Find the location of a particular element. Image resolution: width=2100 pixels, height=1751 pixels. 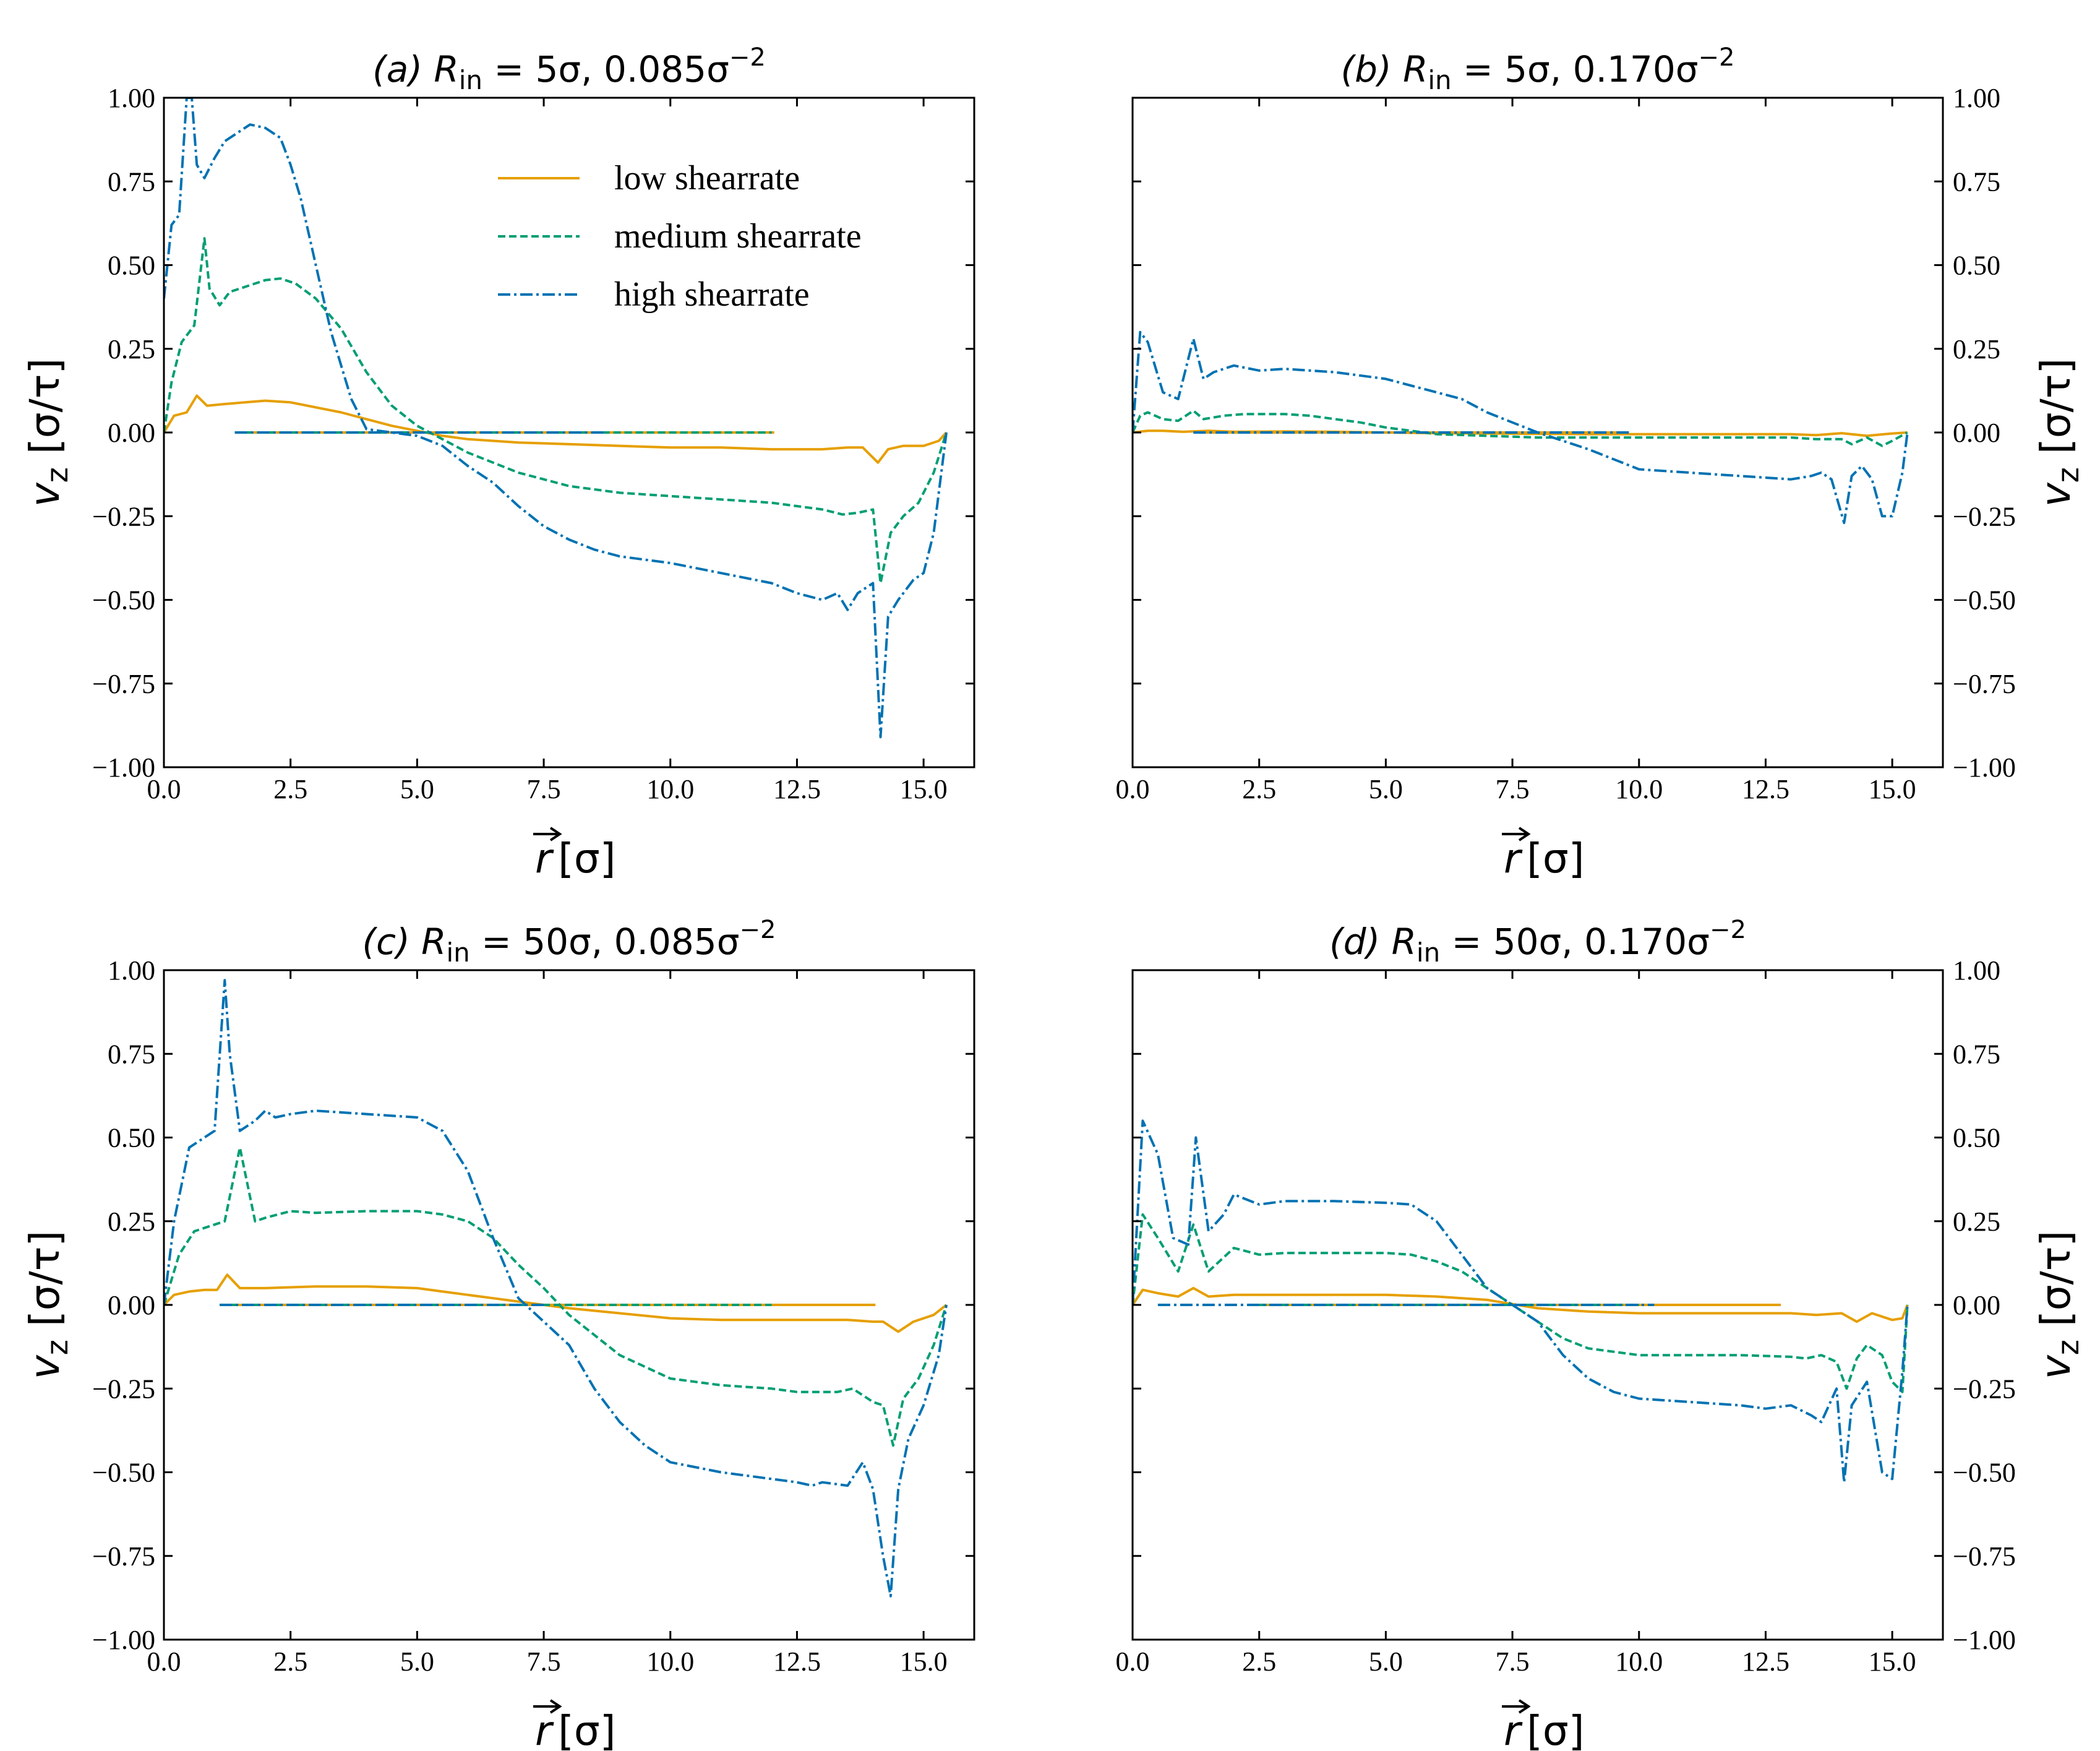

panel-title: (c) Rin = 50σ, 0.085σ−2 is located at coordinates (569, 942).